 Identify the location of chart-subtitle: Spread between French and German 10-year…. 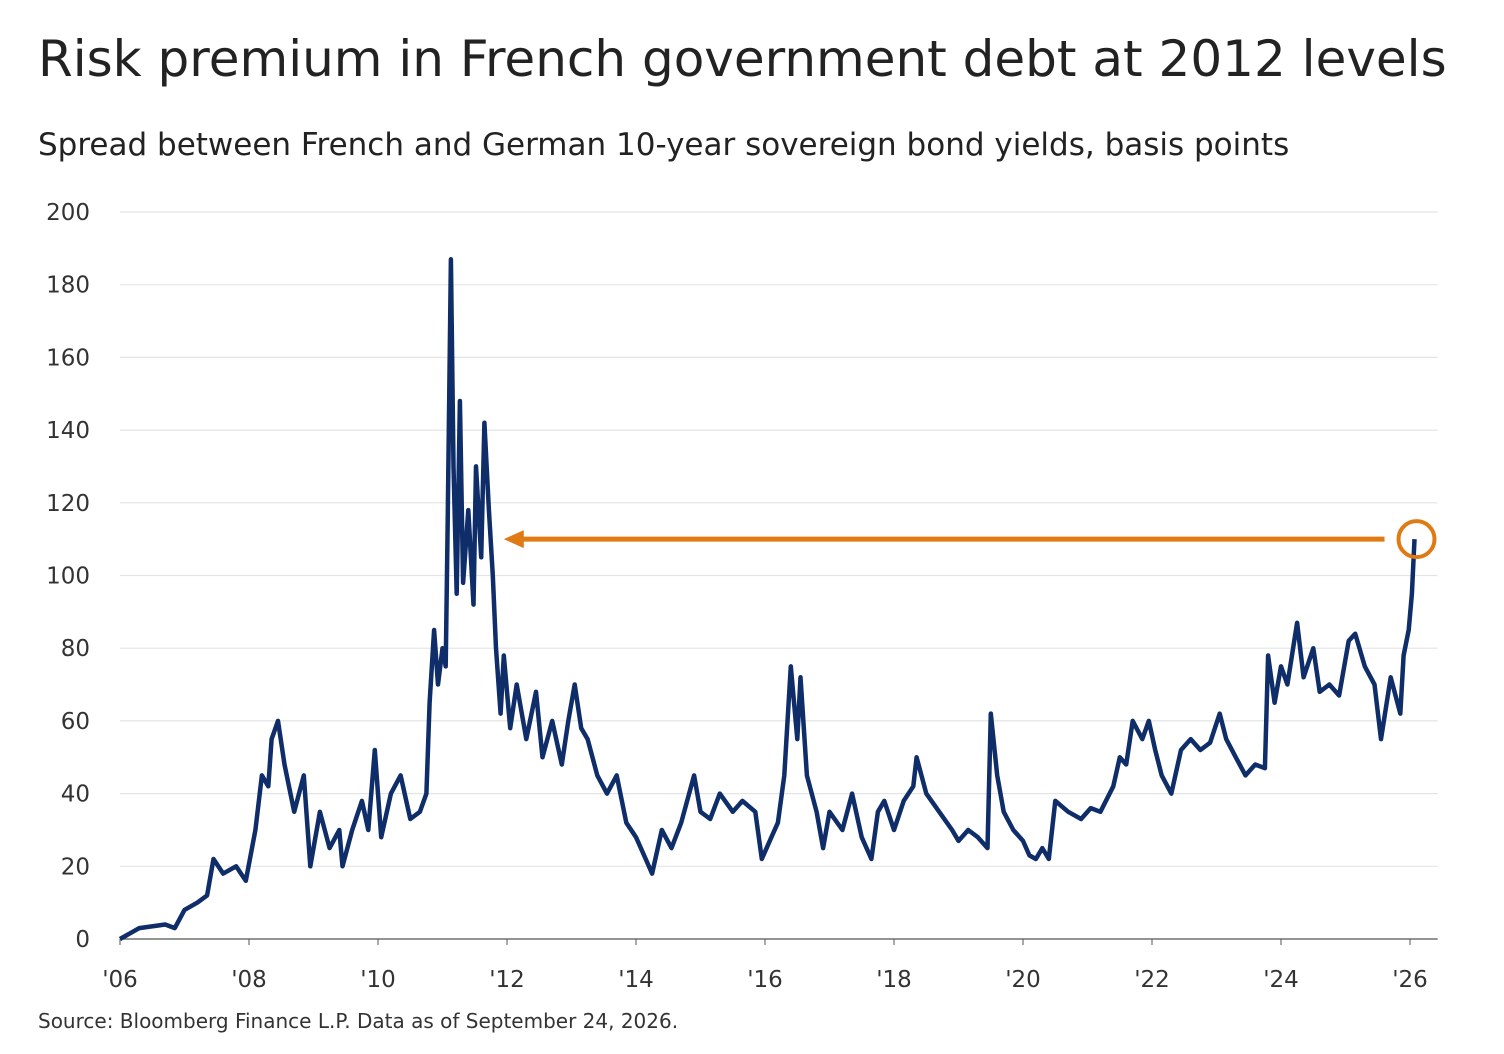
(663, 145).